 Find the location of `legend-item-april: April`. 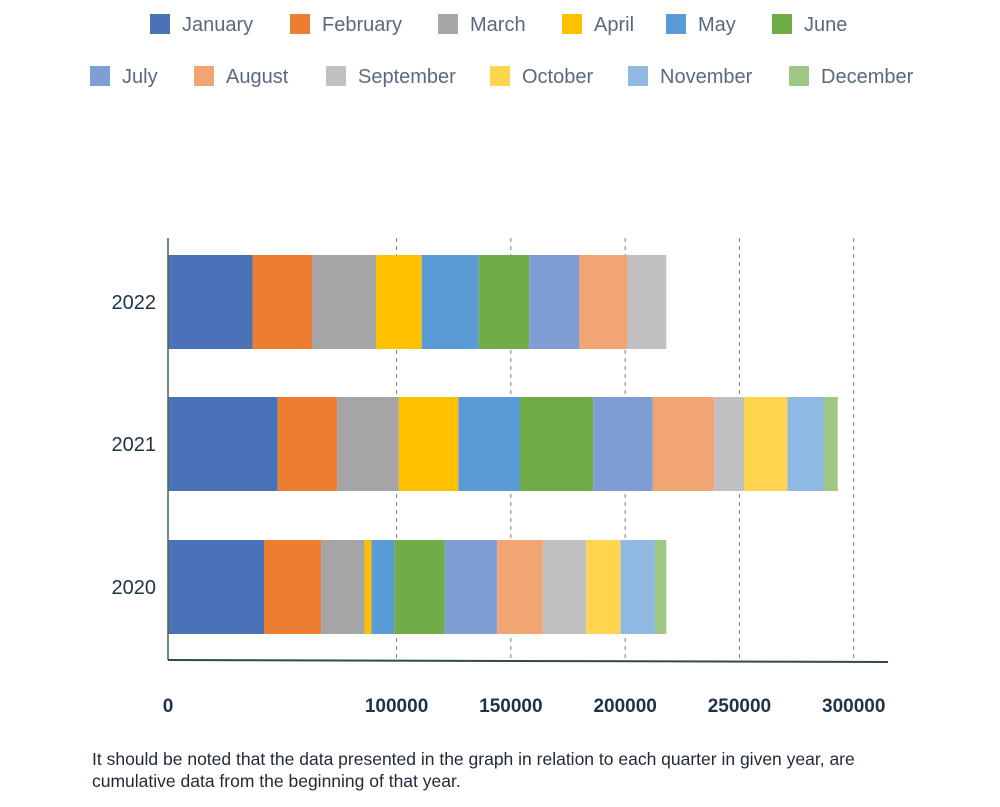

legend-item-april: April is located at coordinates (598, 25).